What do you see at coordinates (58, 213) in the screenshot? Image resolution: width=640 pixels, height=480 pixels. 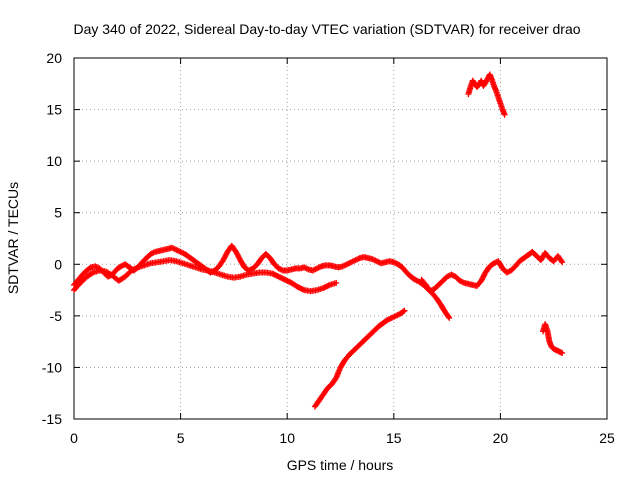 I see `y-tick-label: 5` at bounding box center [58, 213].